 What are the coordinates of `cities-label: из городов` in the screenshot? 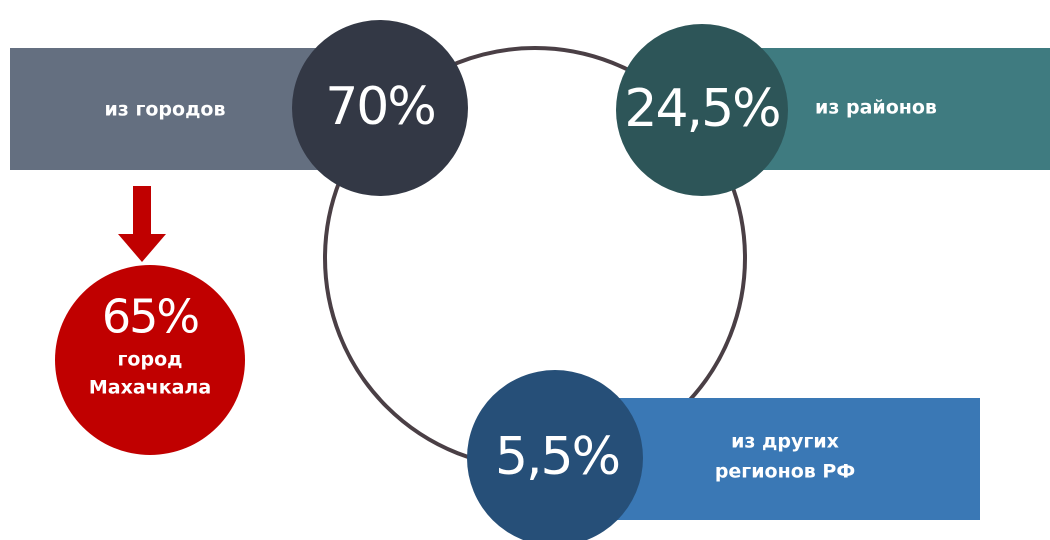 It's located at (164, 110).